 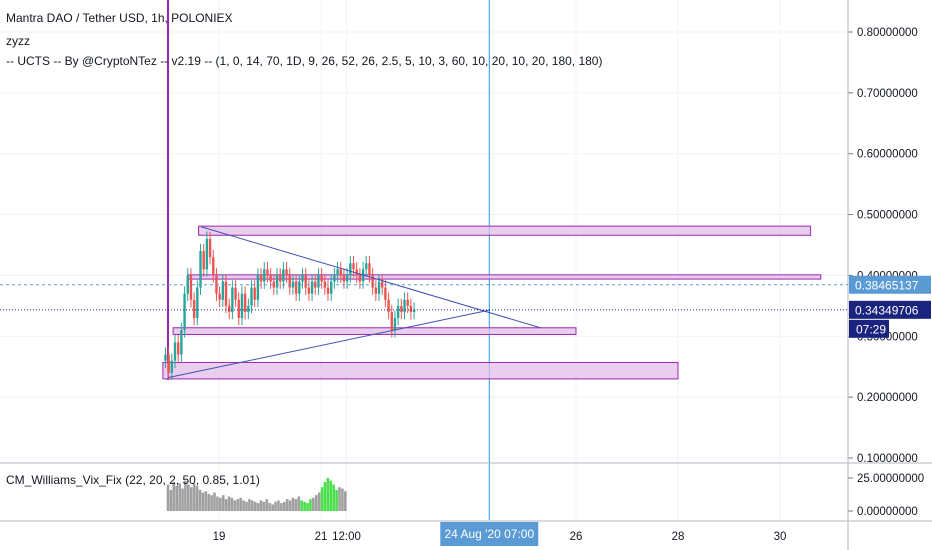 I want to click on vix-tick-label: 0.00000000, so click(x=887, y=512).